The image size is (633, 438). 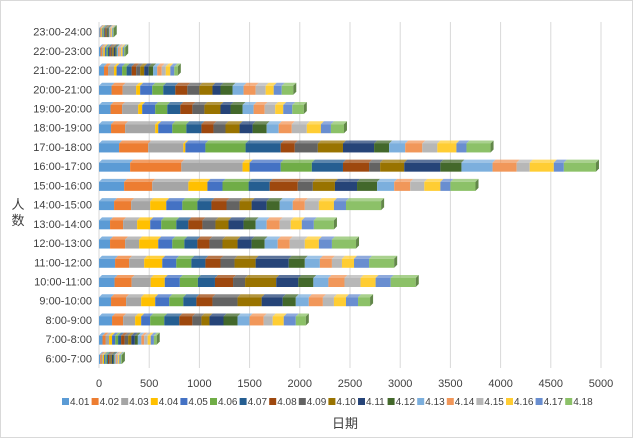 I want to click on y-axis-title-char-1: 人, so click(x=17, y=204).